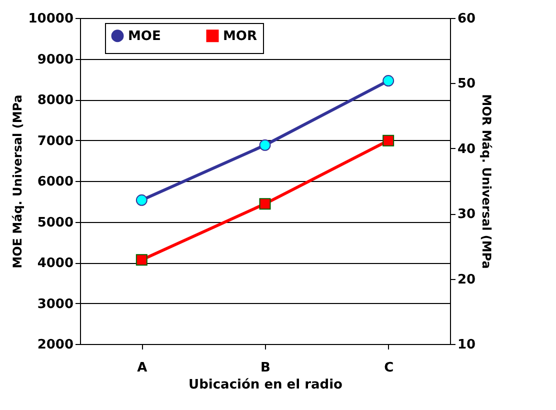  Describe the element at coordinates (240, 36) in the screenshot. I see `legend-label: MOR` at that location.